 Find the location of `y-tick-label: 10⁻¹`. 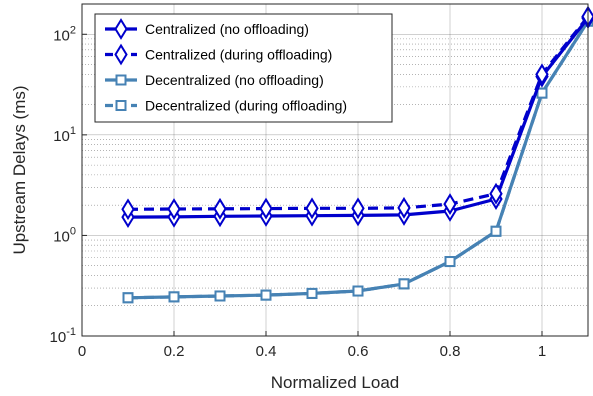

y-tick-label: 10⁻¹ is located at coordinates (63, 336).